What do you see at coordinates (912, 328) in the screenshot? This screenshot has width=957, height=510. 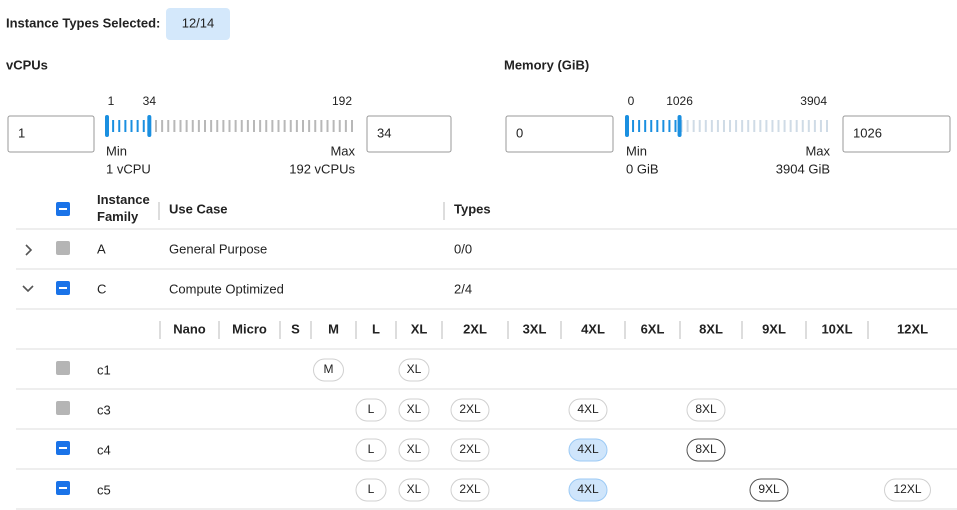 I see `size-header: 12XL` at bounding box center [912, 328].